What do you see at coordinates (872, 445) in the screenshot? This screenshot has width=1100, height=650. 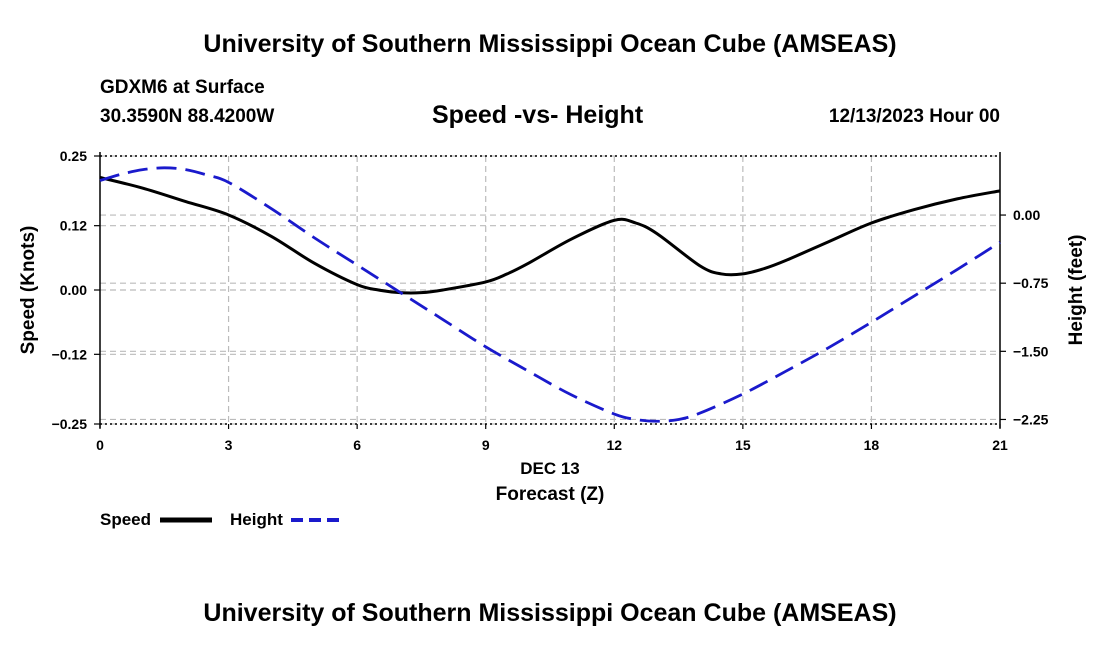 I see `x-tick-label-6: 18` at bounding box center [872, 445].